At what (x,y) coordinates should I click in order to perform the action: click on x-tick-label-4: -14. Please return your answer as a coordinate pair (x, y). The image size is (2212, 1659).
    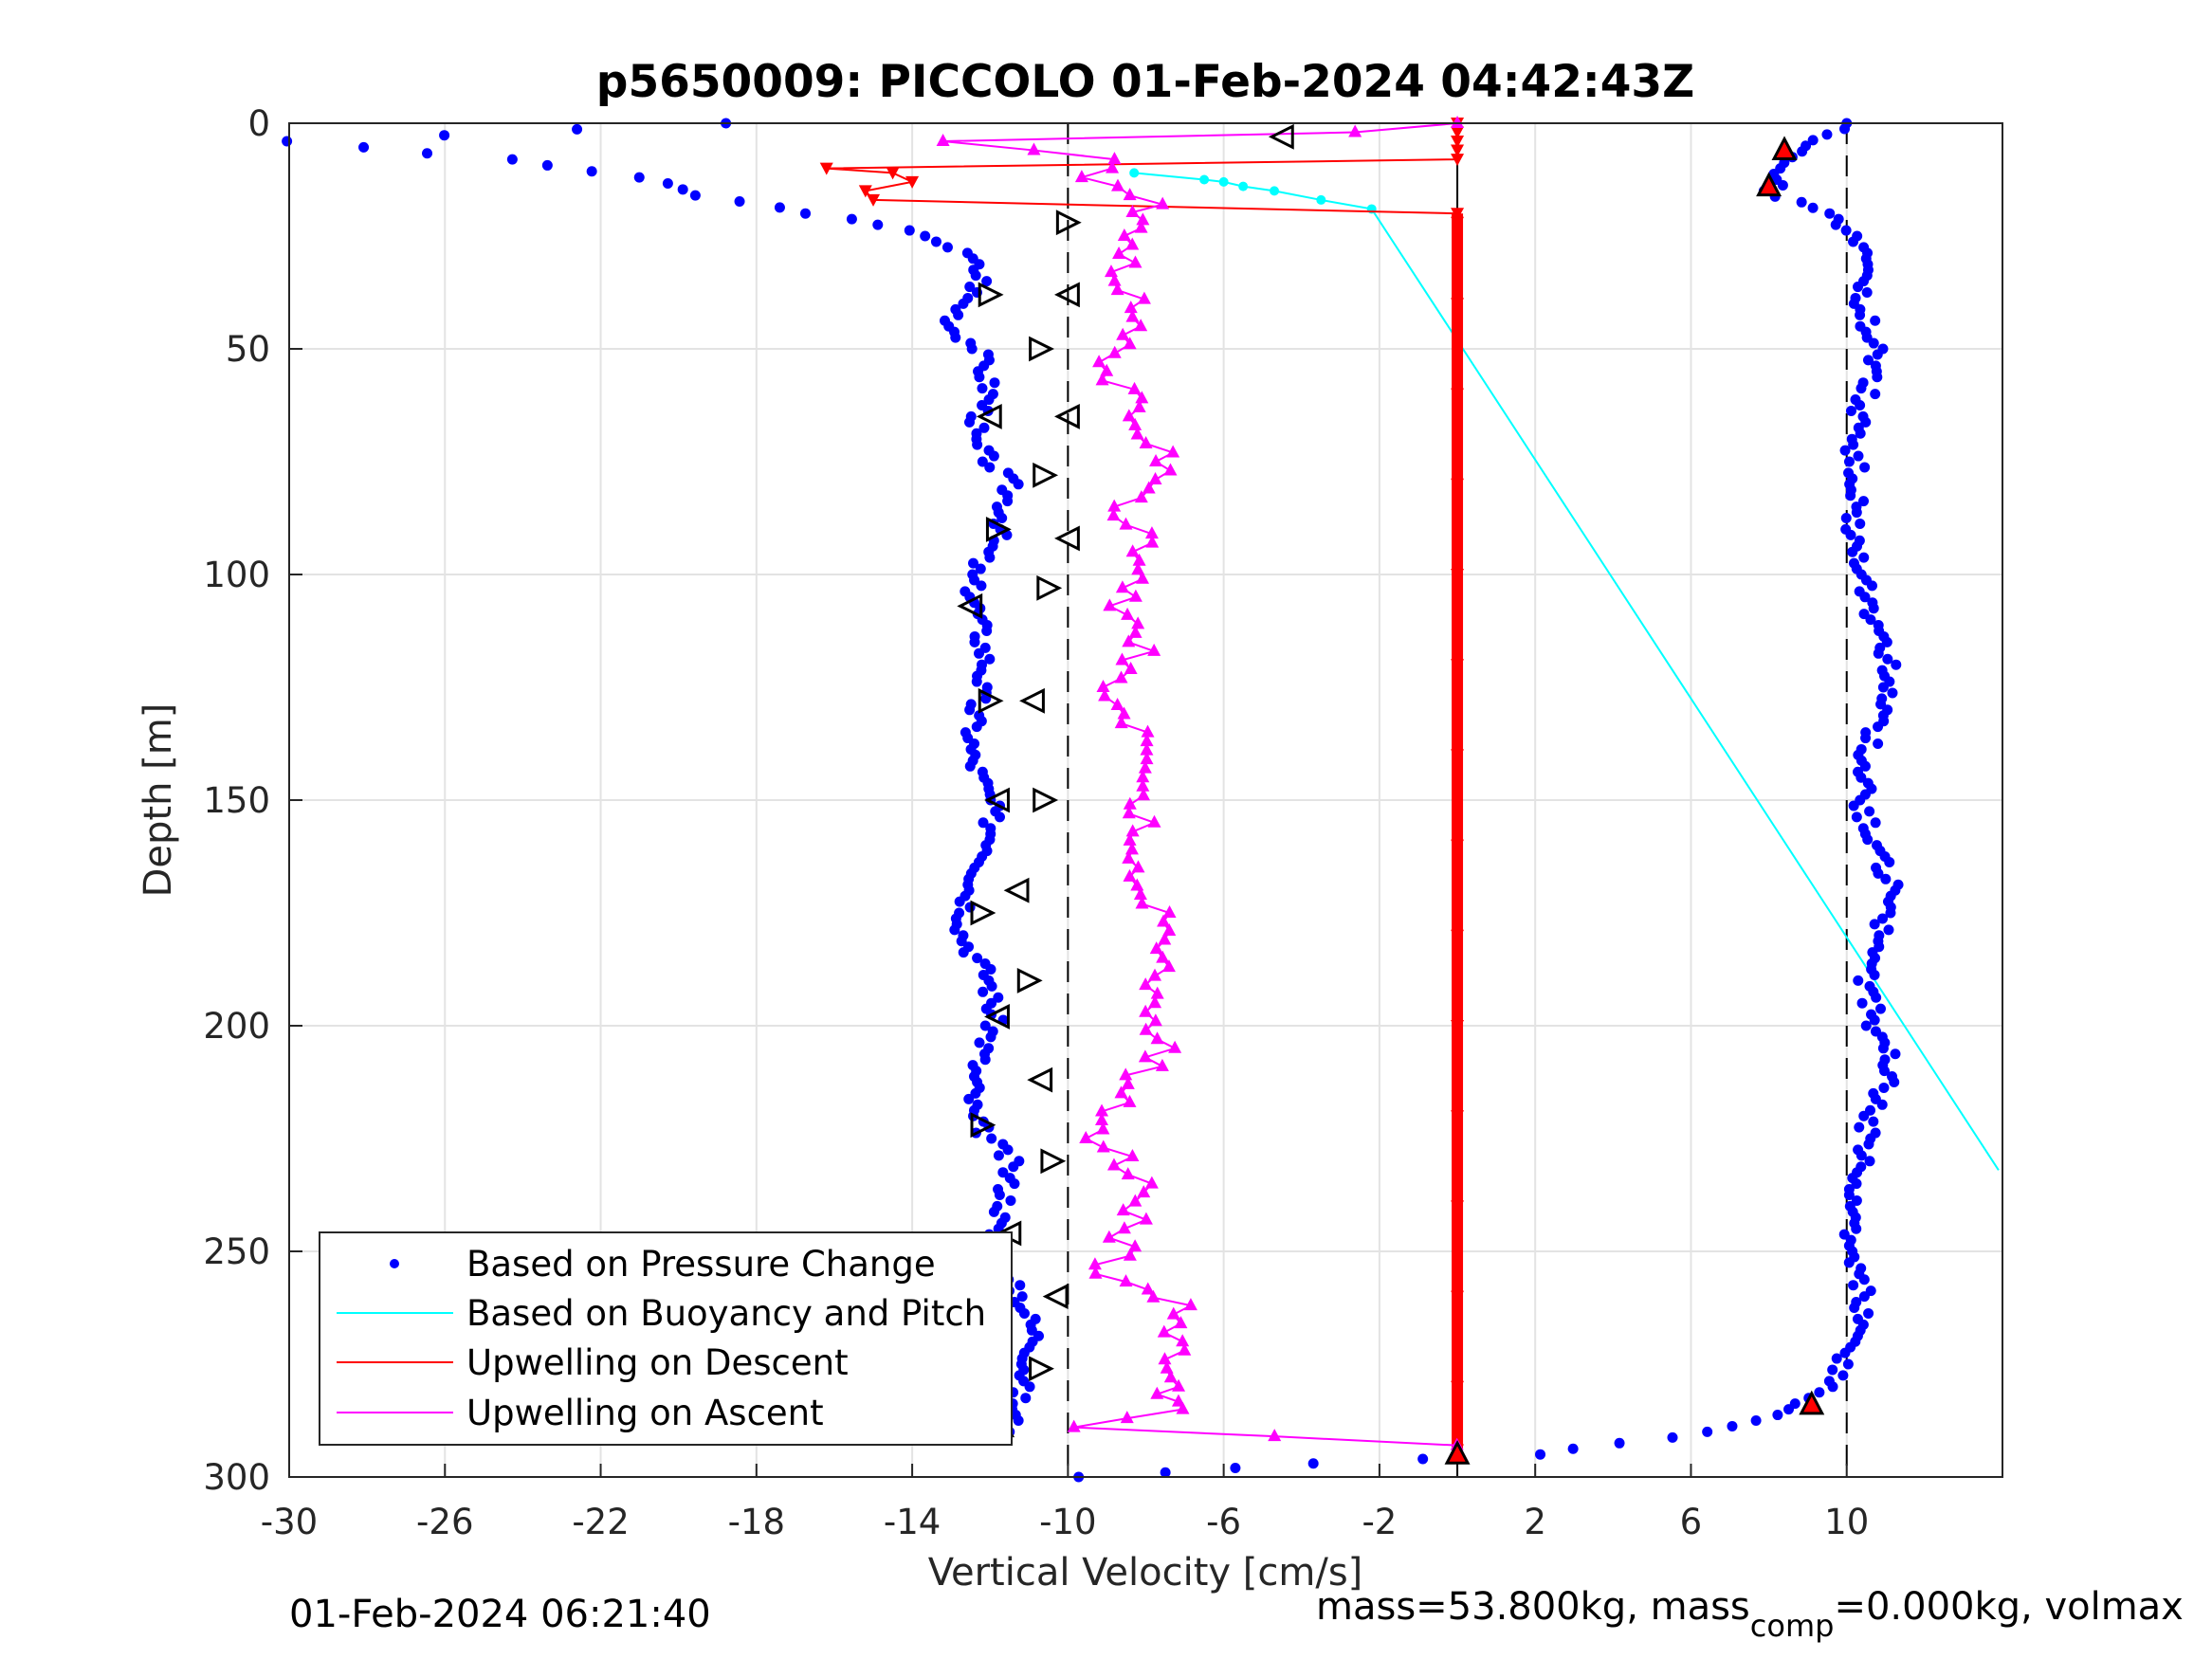
    Looking at the image, I should click on (912, 1522).